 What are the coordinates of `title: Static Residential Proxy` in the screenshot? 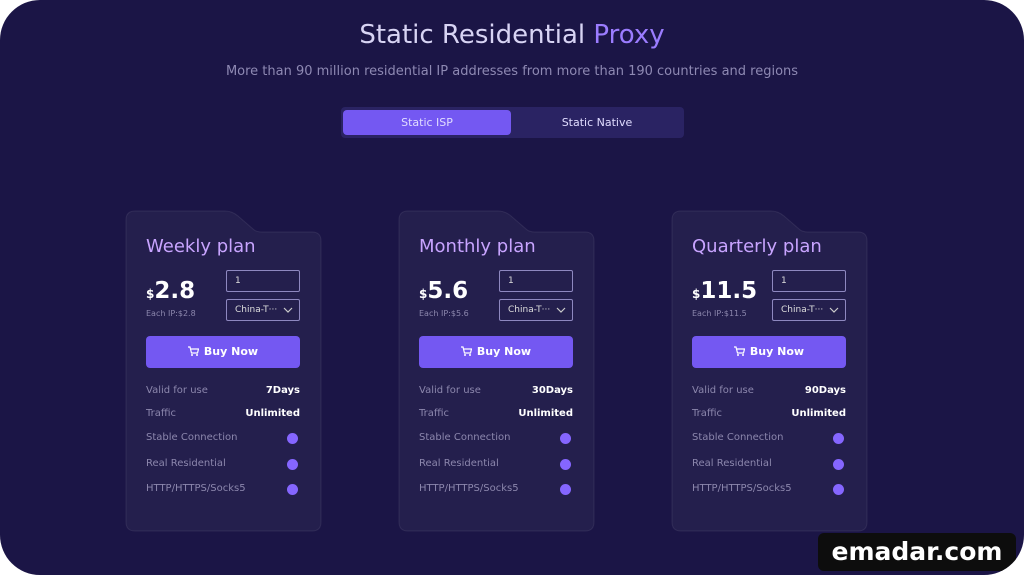 It's located at (512, 35).